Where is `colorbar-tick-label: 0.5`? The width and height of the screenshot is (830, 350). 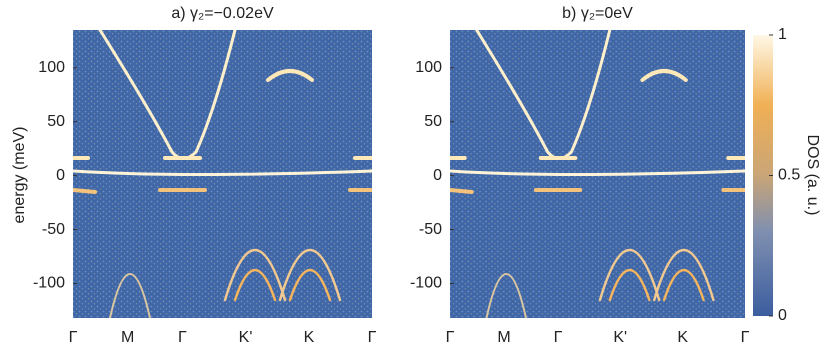
colorbar-tick-label: 0.5 is located at coordinates (789, 175).